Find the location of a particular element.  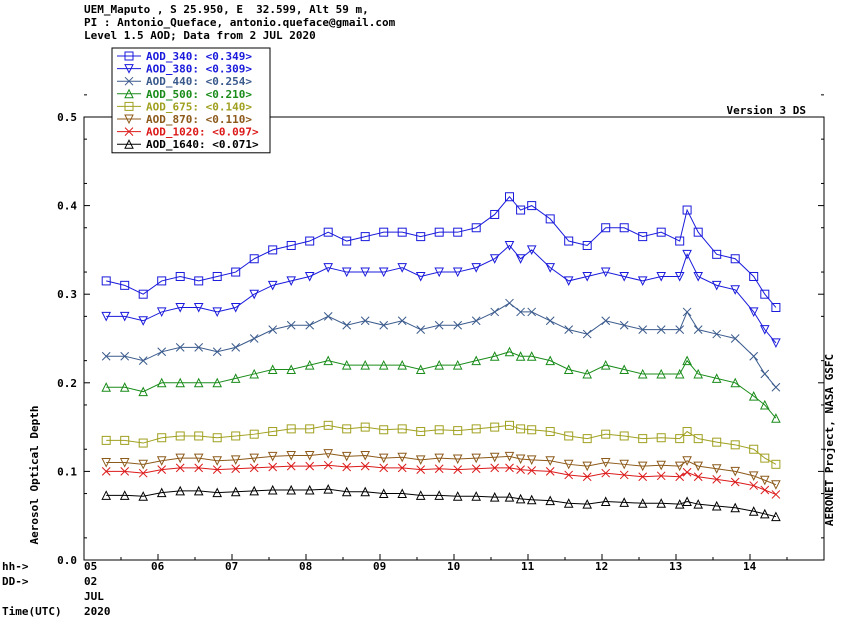

year-label: 2020 is located at coordinates (97, 611).